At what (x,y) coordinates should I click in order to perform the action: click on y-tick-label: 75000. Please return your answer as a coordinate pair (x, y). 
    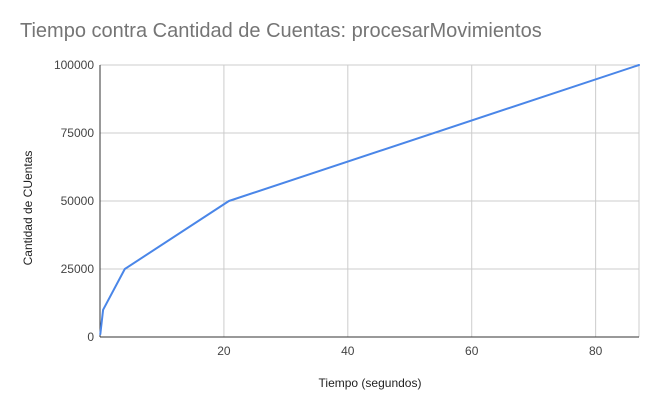
    Looking at the image, I should click on (78, 133).